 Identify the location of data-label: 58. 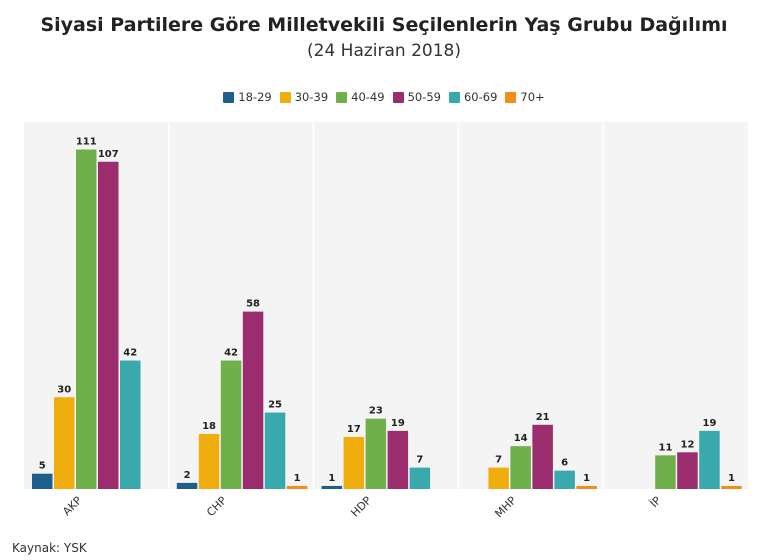
(253, 304).